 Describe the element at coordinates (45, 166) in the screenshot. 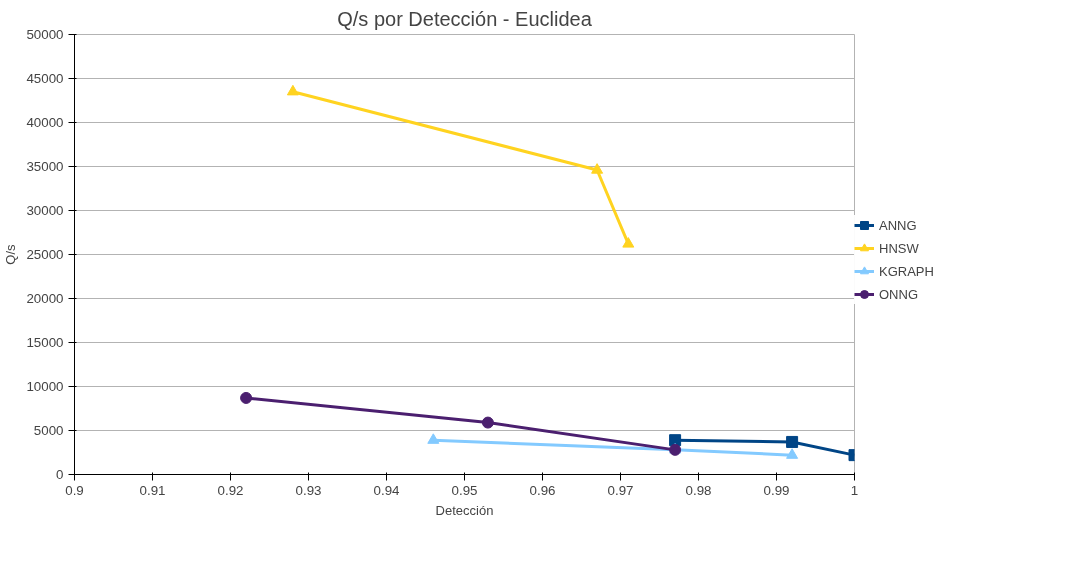

I see `y-tick-label: 35000` at that location.